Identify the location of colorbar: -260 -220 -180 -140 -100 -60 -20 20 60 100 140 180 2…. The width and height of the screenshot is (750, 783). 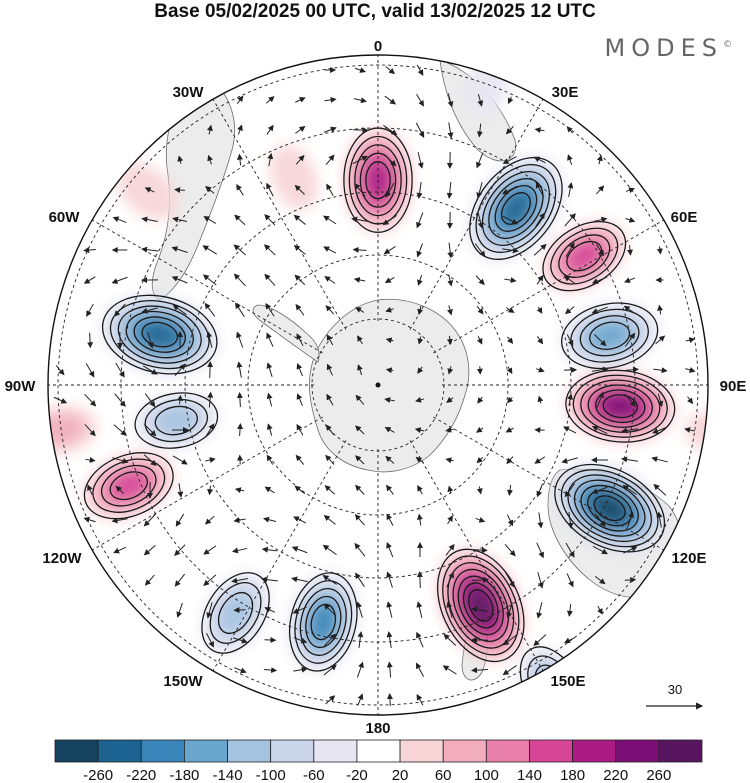
(378, 761).